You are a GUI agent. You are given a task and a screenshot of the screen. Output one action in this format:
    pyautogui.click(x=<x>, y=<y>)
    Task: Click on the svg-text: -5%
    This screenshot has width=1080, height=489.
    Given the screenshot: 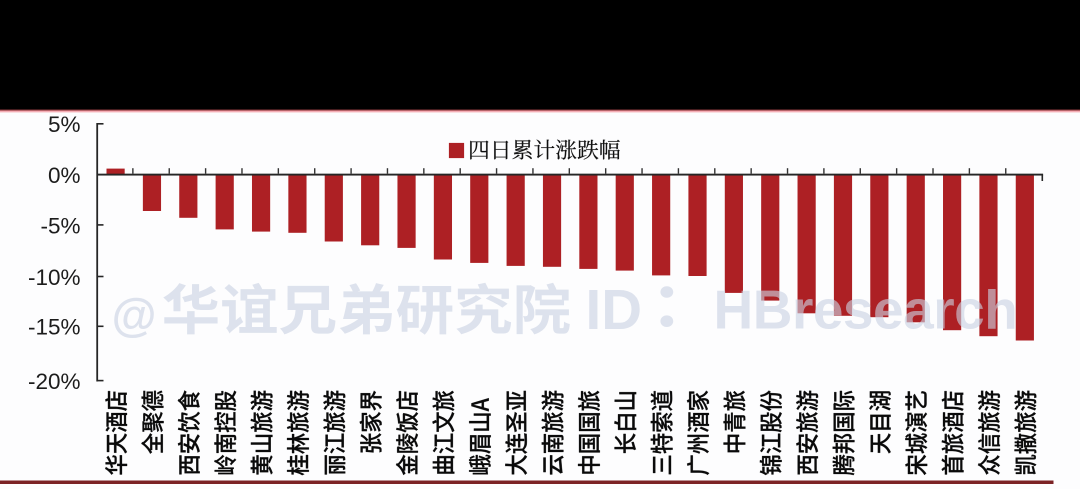 What is the action you would take?
    pyautogui.click(x=60, y=225)
    